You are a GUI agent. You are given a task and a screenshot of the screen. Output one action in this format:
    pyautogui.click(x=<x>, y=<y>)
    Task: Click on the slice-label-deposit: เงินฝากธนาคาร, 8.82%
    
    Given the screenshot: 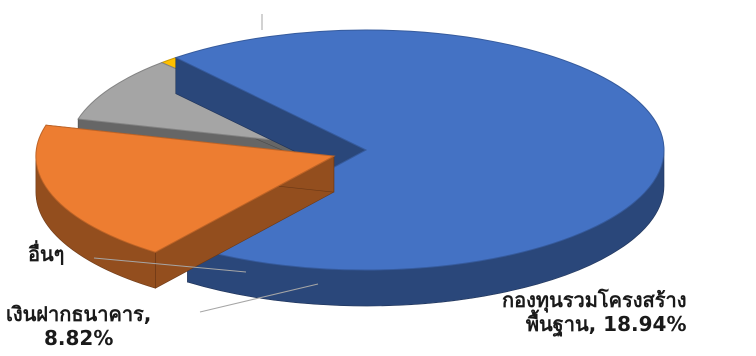 What is the action you would take?
    pyautogui.click(x=78, y=326)
    